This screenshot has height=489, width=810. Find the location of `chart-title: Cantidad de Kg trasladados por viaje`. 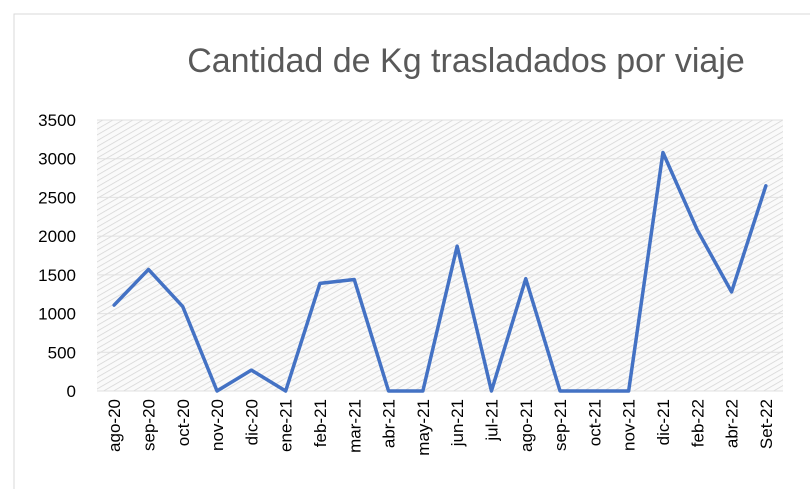

chart-title: Cantidad de Kg trasladados por viaje is located at coordinates (466, 61).